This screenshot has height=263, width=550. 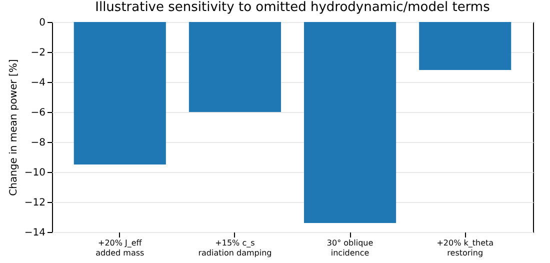 I want to click on x-tick-label: +15% c_s radiation damping, so click(x=235, y=248).